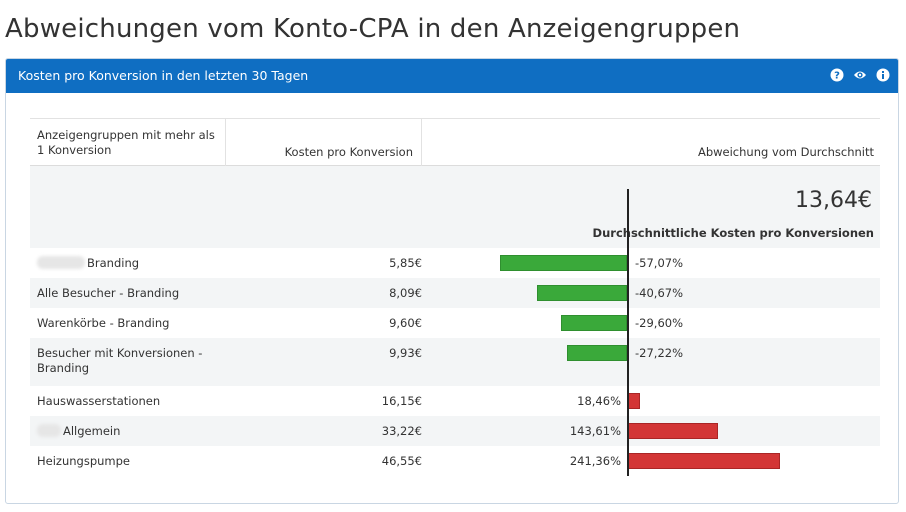  I want to click on help-icon: ?, so click(837, 75).